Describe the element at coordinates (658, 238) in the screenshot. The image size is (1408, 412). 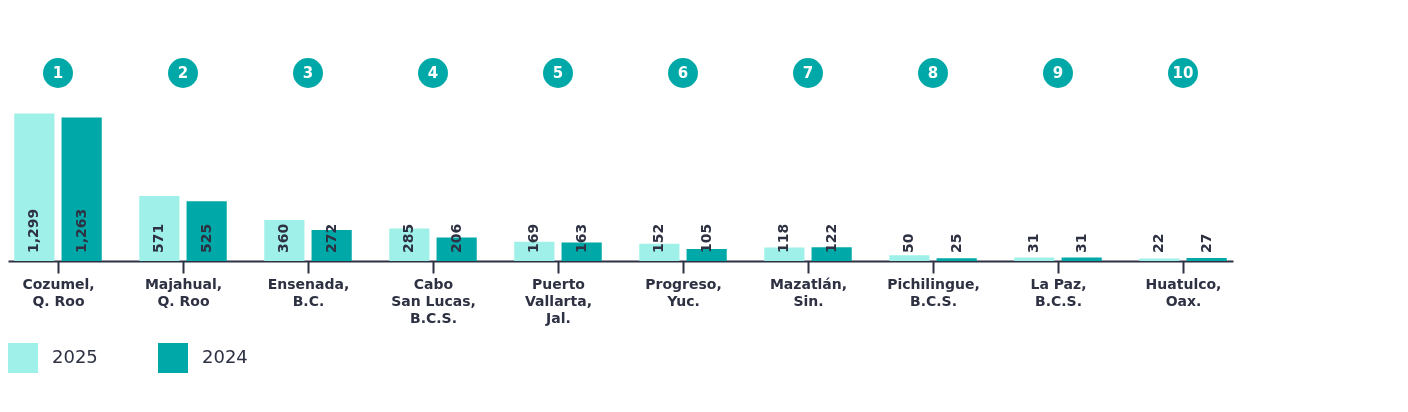
I see `data-label: 152` at that location.